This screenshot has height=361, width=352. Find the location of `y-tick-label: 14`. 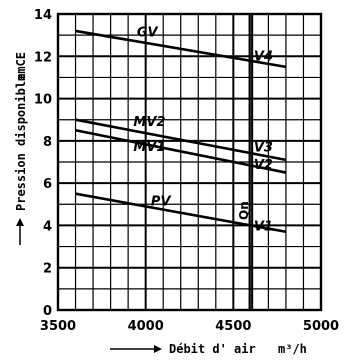

y-tick-label: 14 is located at coordinates (43, 15).